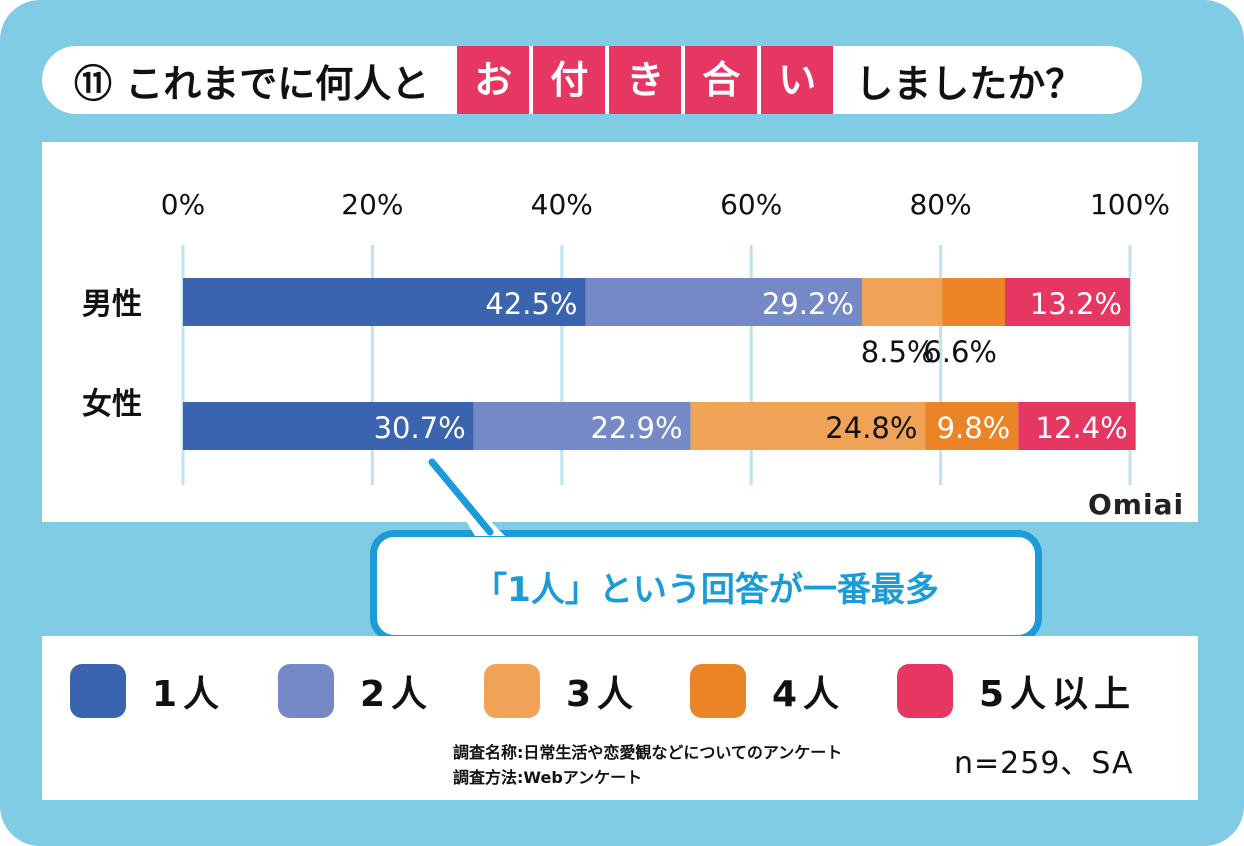 This screenshot has height=846, width=1244. What do you see at coordinates (355, 691) in the screenshot?
I see `legend-item: 2人` at bounding box center [355, 691].